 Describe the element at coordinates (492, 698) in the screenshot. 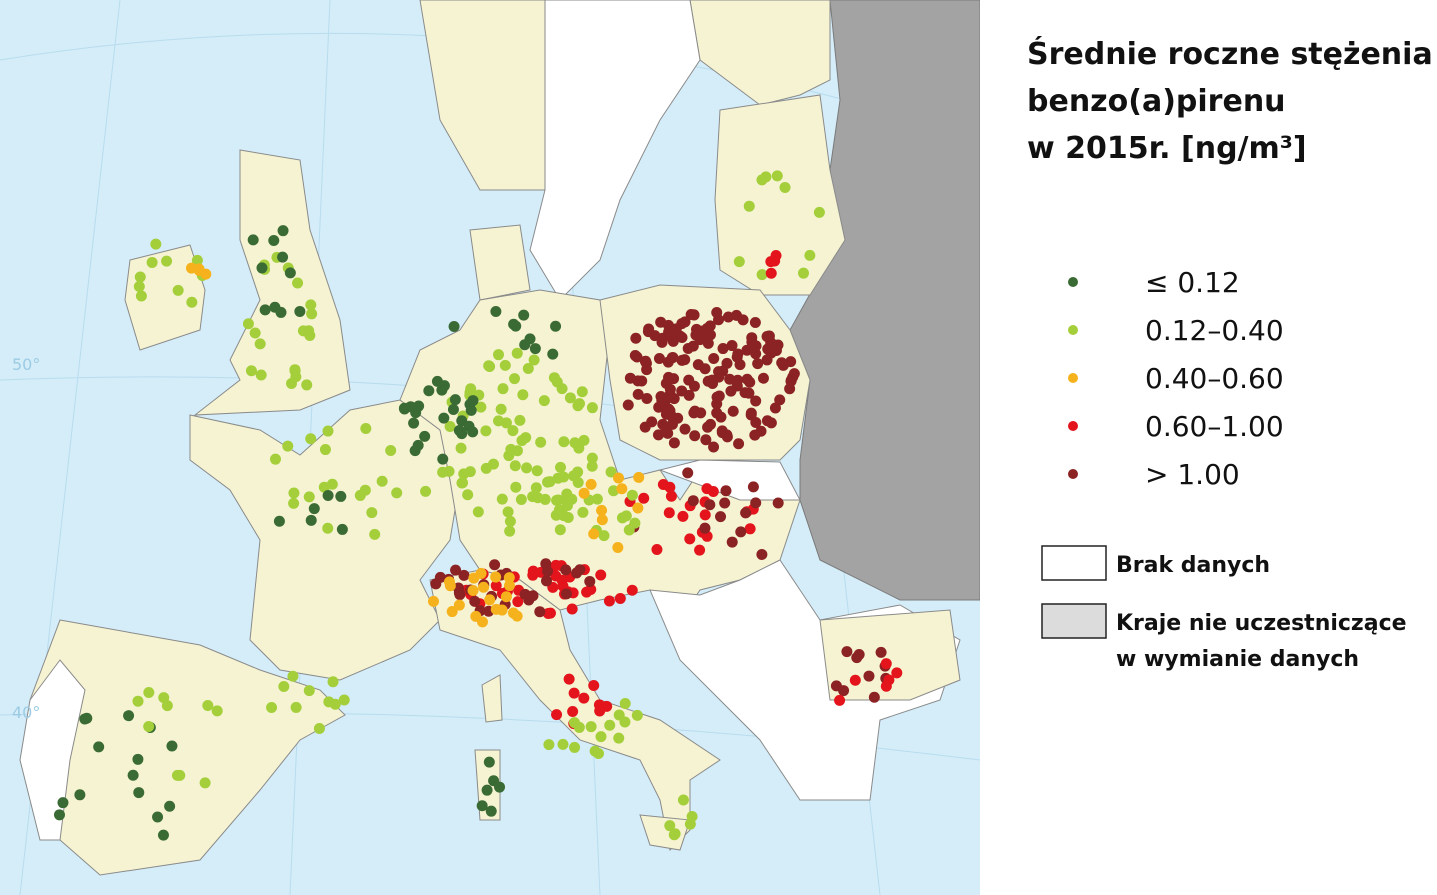

I see `corsica` at that location.